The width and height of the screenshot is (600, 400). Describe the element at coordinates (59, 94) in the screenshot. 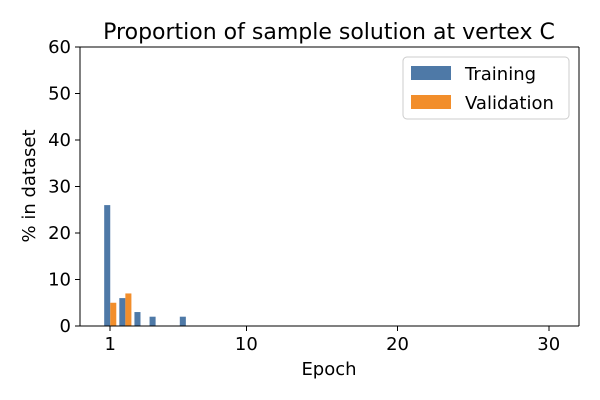

I see `y-tick-label-50: 50` at that location.